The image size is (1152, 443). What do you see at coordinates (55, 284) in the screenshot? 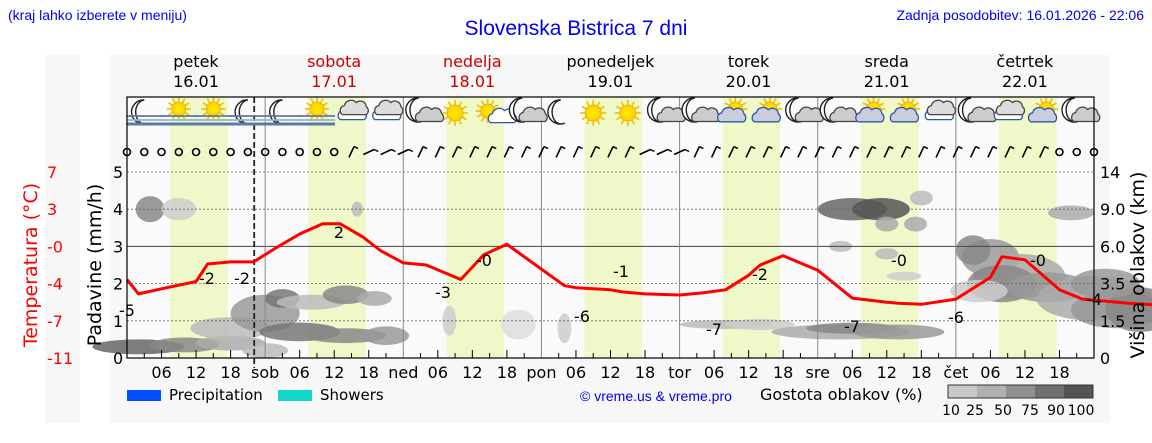
I see `temp-tick-label: -4` at bounding box center [55, 284].